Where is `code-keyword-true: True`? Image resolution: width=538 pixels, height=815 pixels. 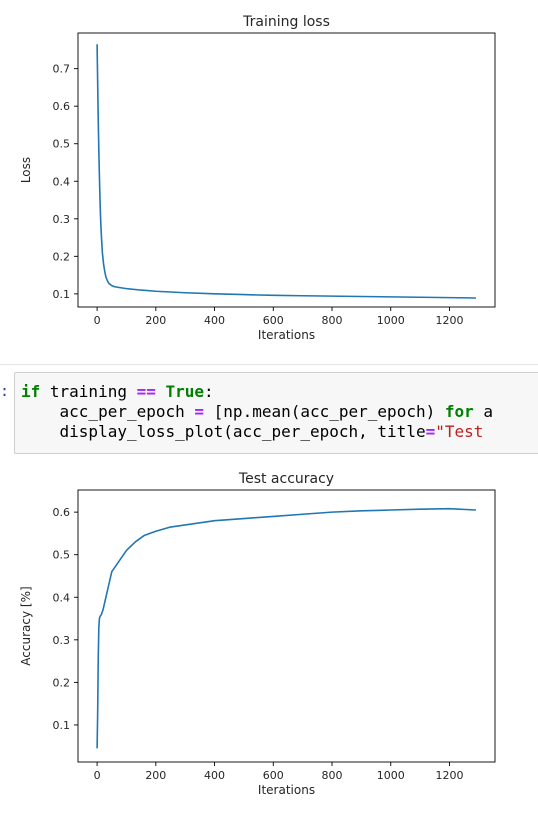
code-keyword-true: True is located at coordinates (185, 391).